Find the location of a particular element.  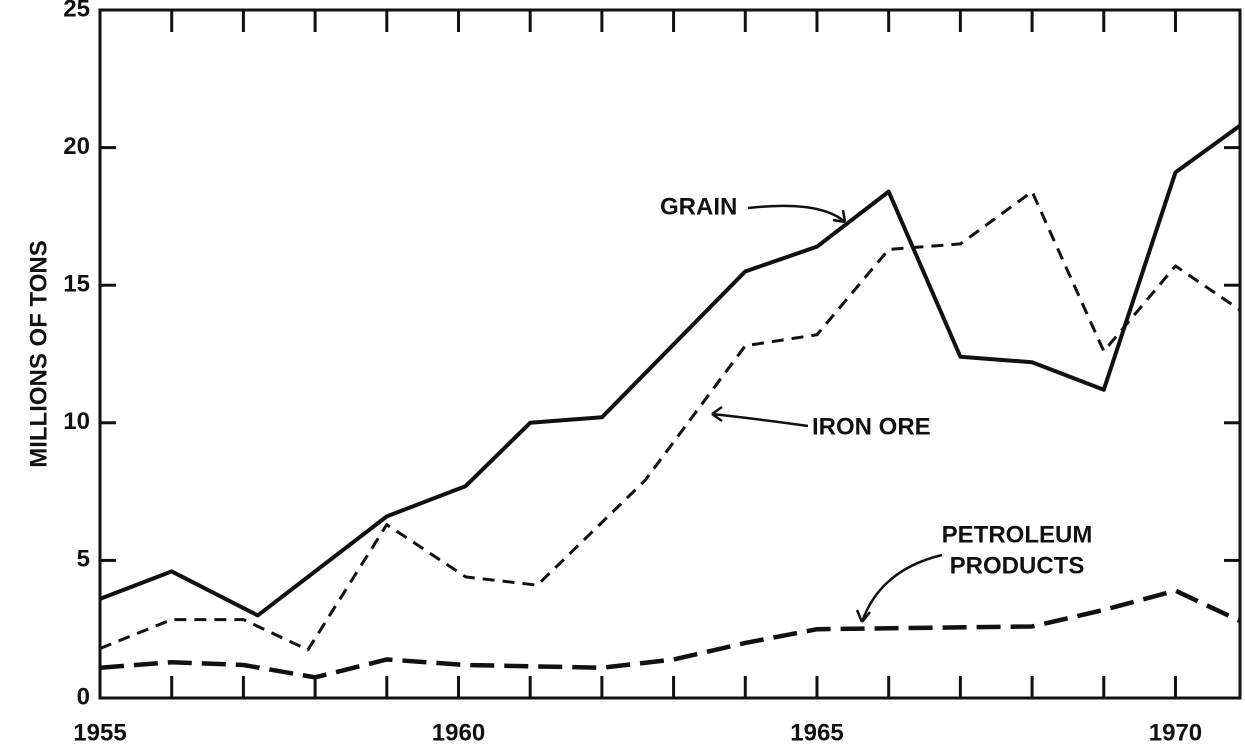

annotation: PRODUCTS is located at coordinates (1017, 565).